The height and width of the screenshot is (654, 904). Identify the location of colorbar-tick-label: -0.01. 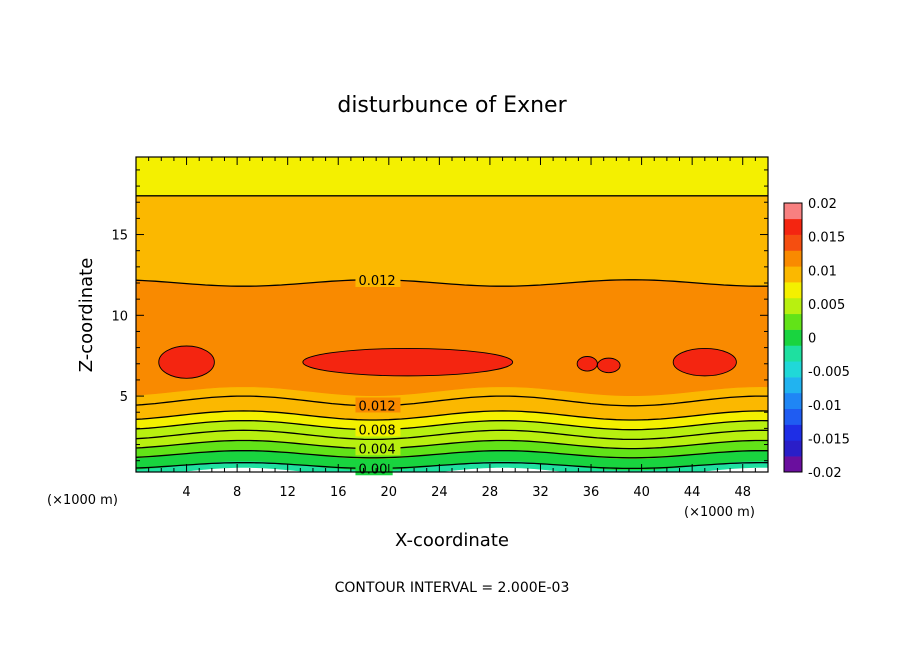
(825, 406).